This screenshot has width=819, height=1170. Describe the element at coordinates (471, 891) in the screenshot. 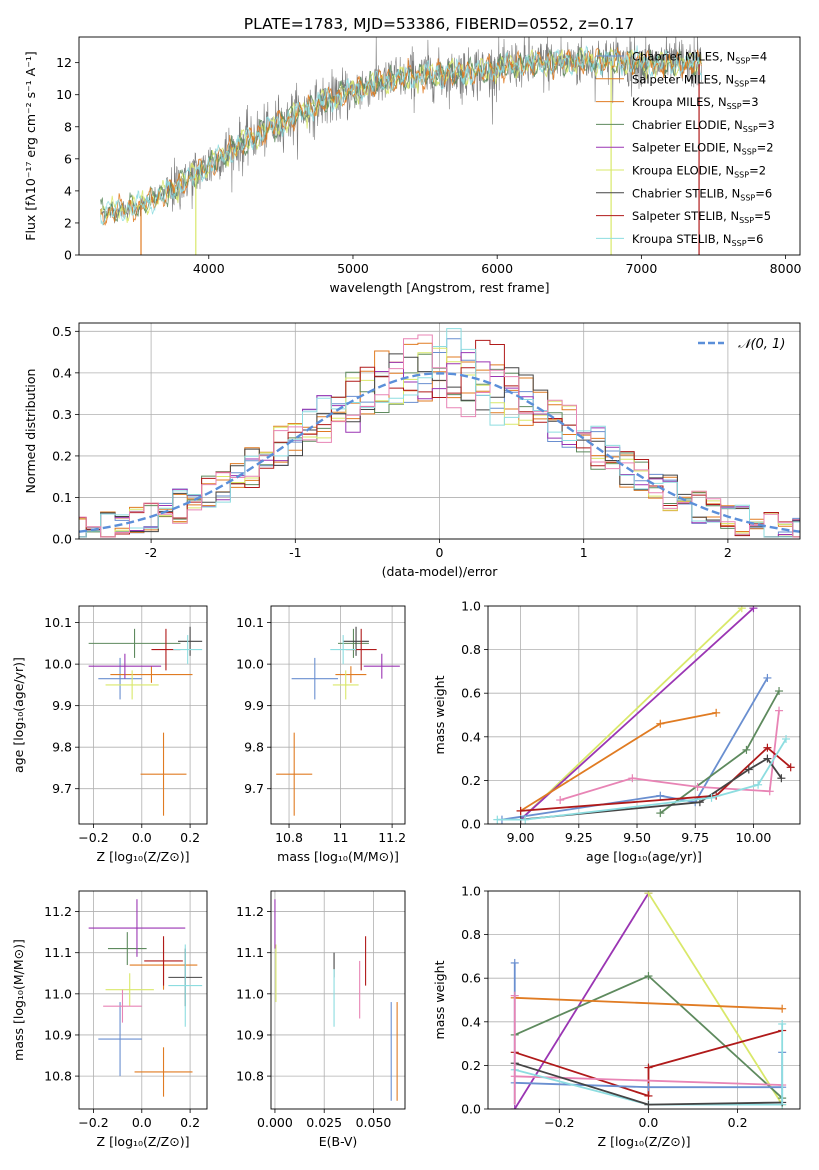

I see `y-tick-label: 1.0` at that location.